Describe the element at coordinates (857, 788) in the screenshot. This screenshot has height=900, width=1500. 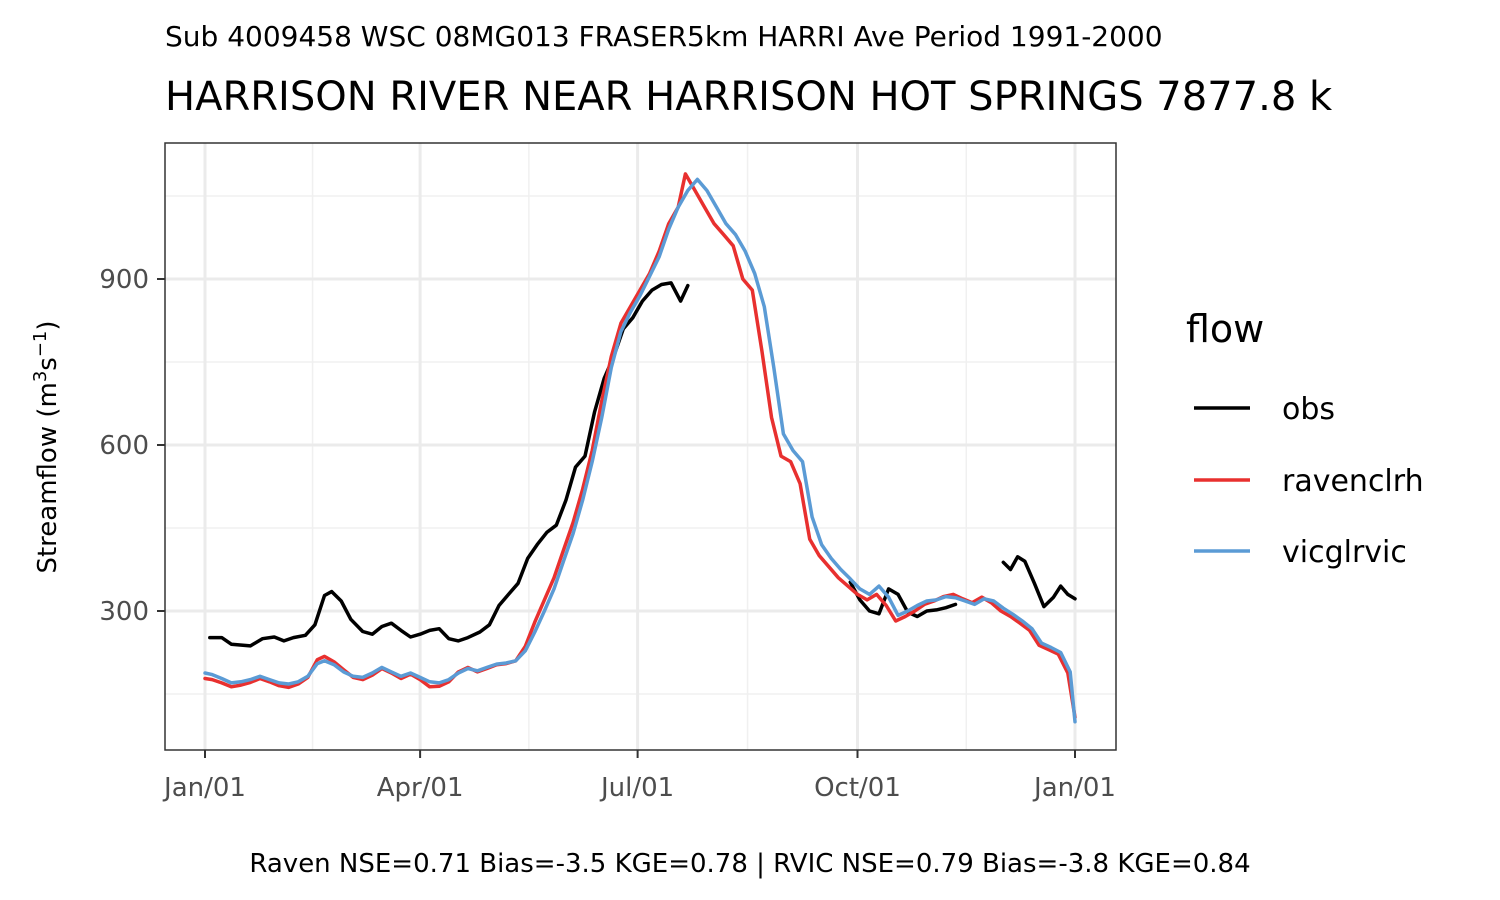
I see `x-tick-label: Oct/01` at that location.